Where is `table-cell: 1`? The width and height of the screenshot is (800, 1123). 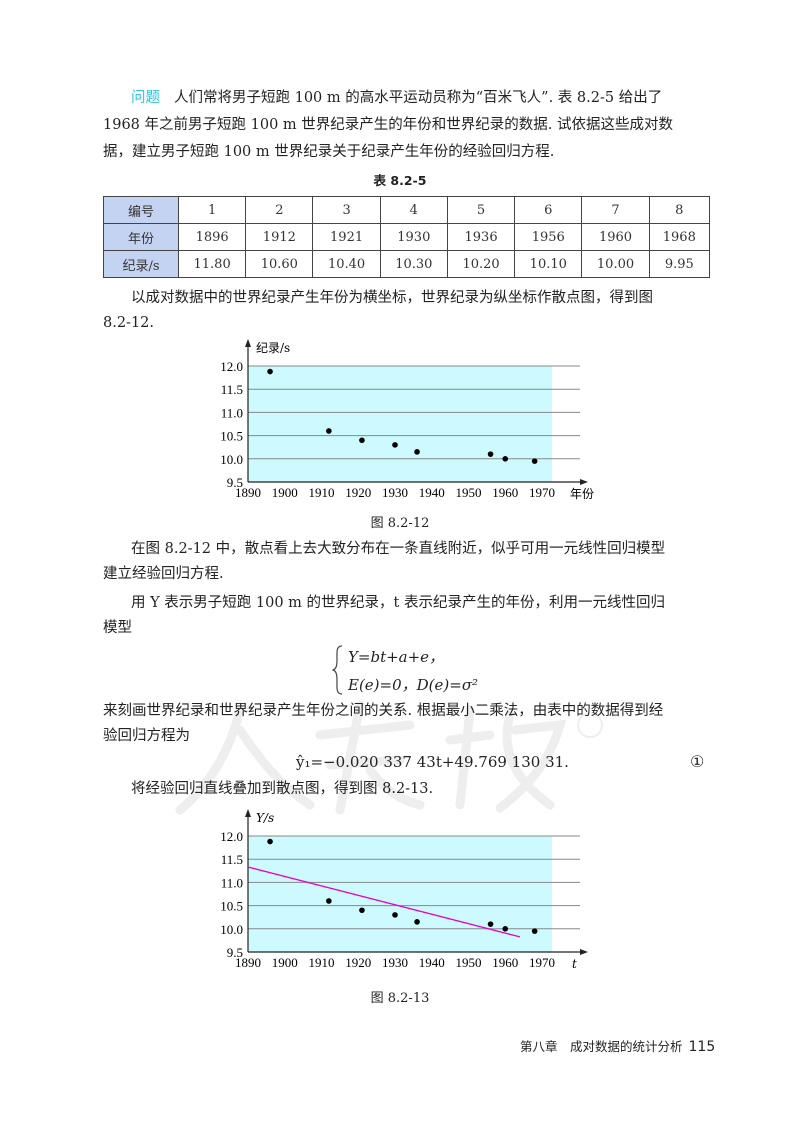 table-cell: 1 is located at coordinates (212, 210).